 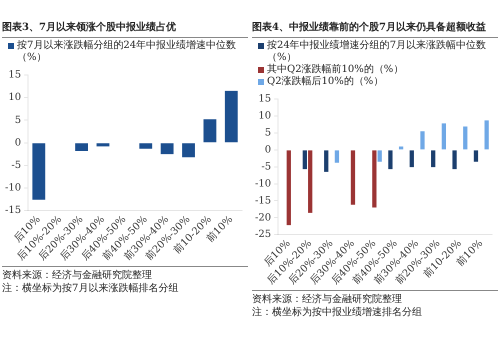 I want to click on chart-title: 图表4、中报业绩靠前的个股7月以来仍具备超额收益, so click(x=375, y=29).